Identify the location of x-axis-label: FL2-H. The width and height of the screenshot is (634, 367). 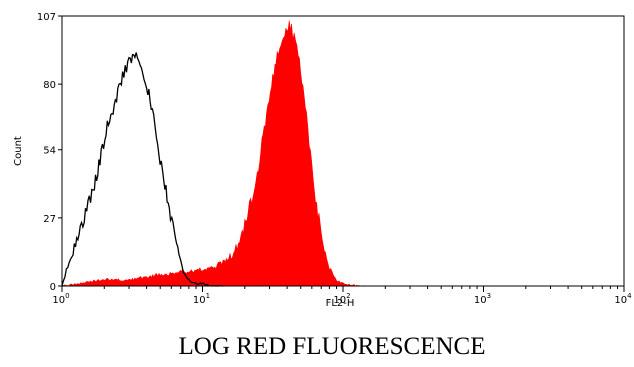
(340, 303).